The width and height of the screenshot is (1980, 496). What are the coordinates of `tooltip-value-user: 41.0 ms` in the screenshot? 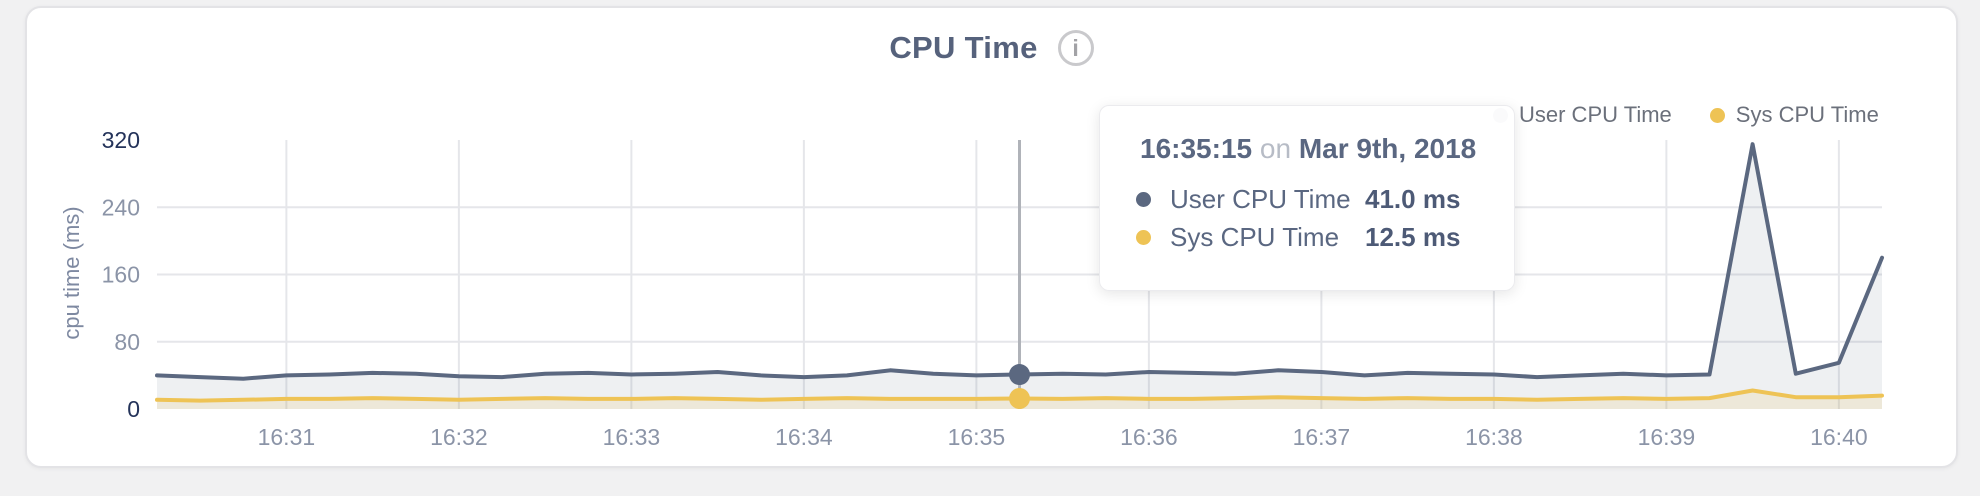 It's located at (1413, 198).